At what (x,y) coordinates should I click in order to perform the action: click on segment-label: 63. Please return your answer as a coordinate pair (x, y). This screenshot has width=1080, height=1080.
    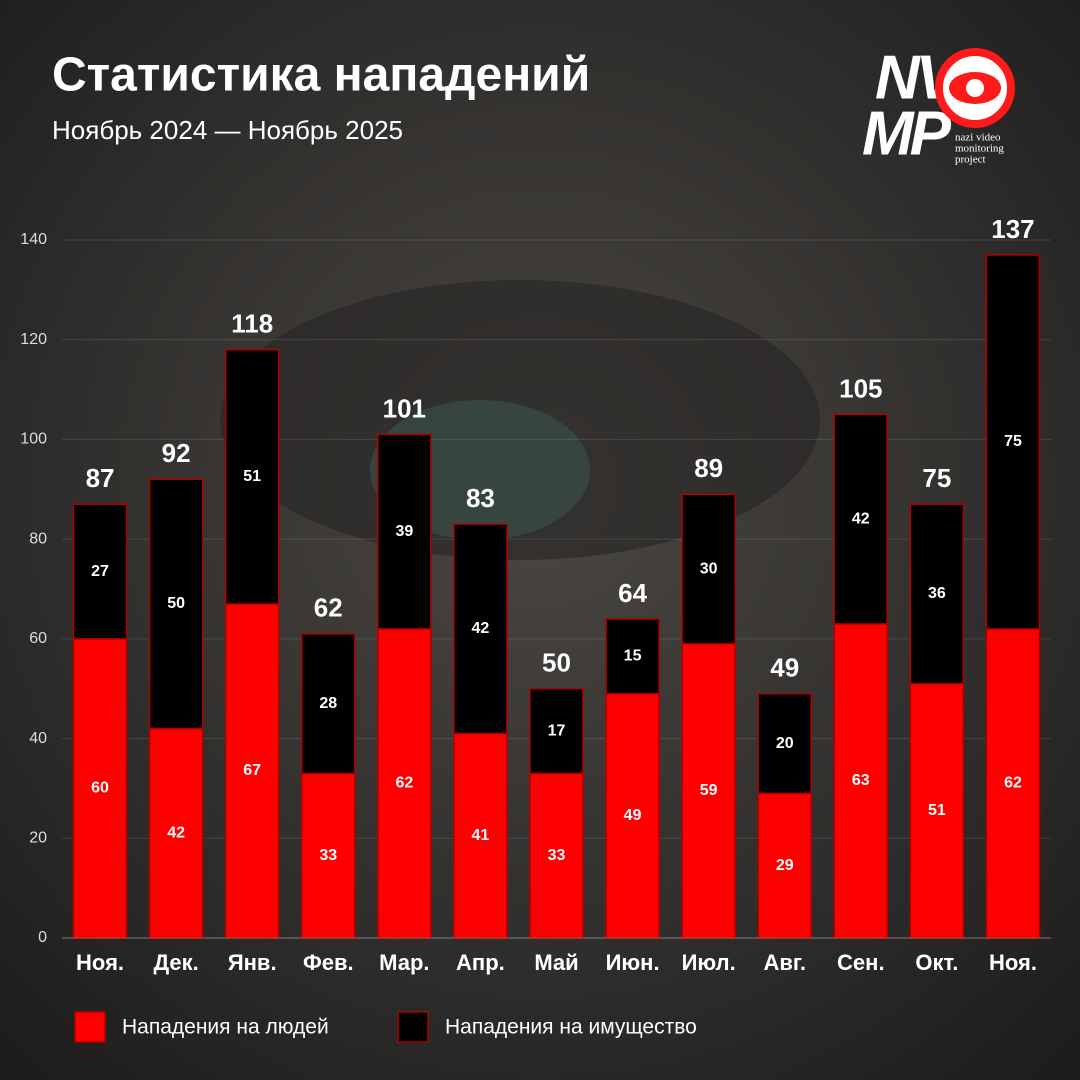
    Looking at the image, I should click on (861, 780).